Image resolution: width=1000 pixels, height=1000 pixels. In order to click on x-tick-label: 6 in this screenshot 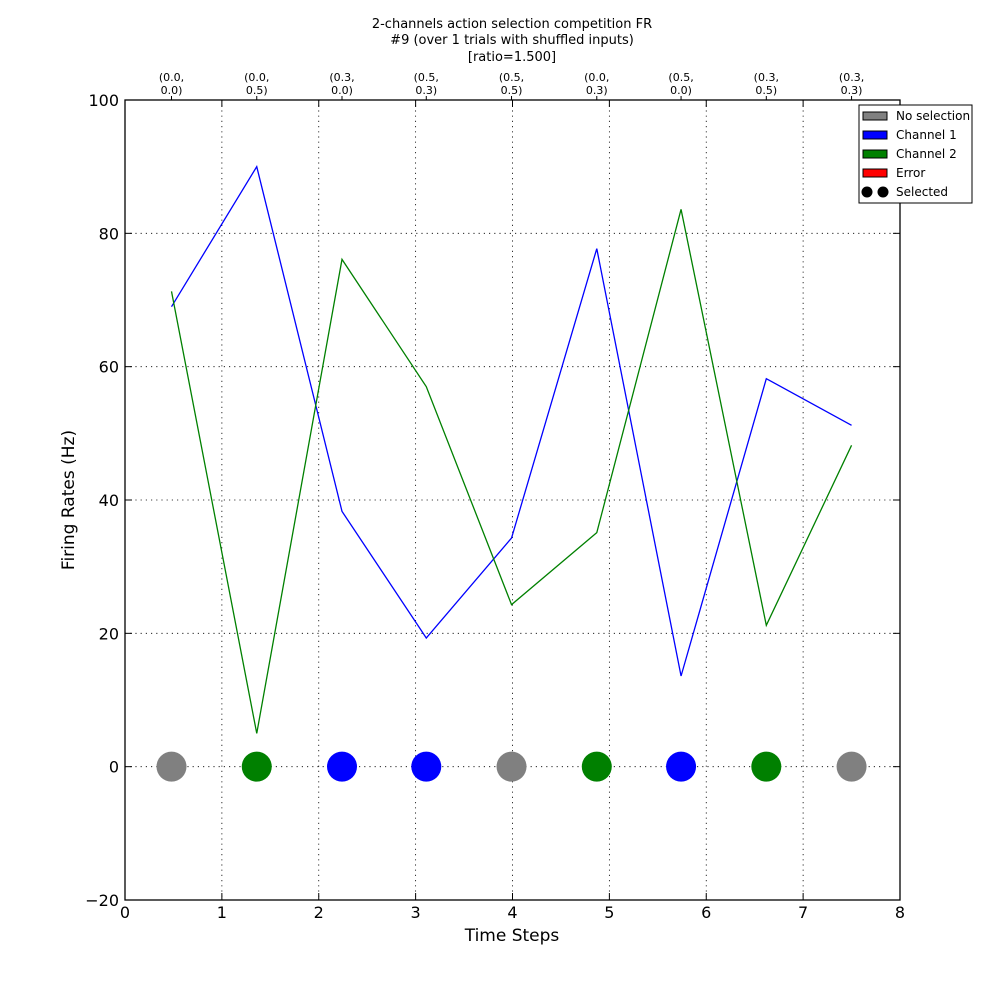, I will do `click(706, 912)`.